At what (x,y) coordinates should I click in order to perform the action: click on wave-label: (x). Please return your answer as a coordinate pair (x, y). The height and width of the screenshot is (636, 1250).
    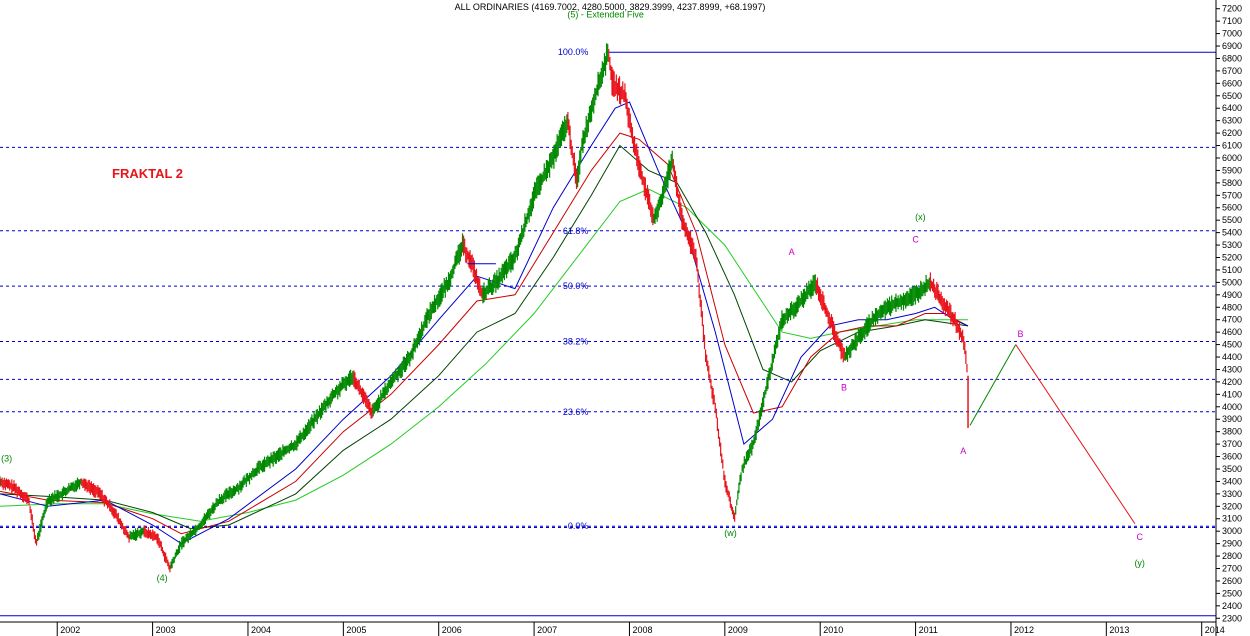
    Looking at the image, I should click on (920, 217).